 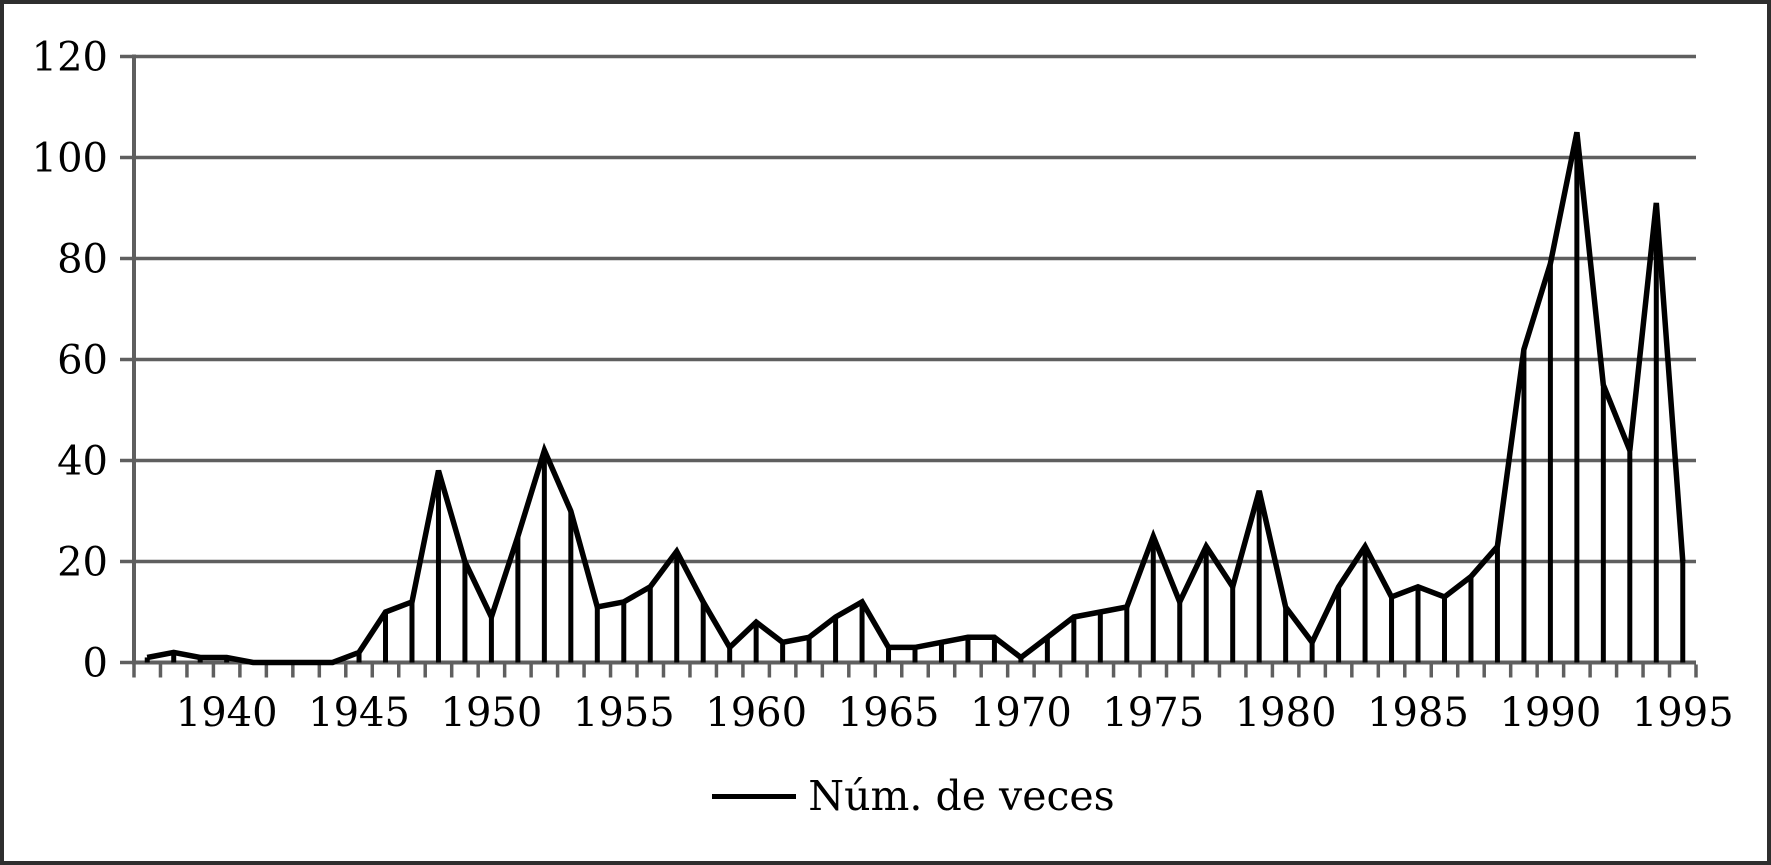 I want to click on svg-text: 100, so click(x=70, y=159).